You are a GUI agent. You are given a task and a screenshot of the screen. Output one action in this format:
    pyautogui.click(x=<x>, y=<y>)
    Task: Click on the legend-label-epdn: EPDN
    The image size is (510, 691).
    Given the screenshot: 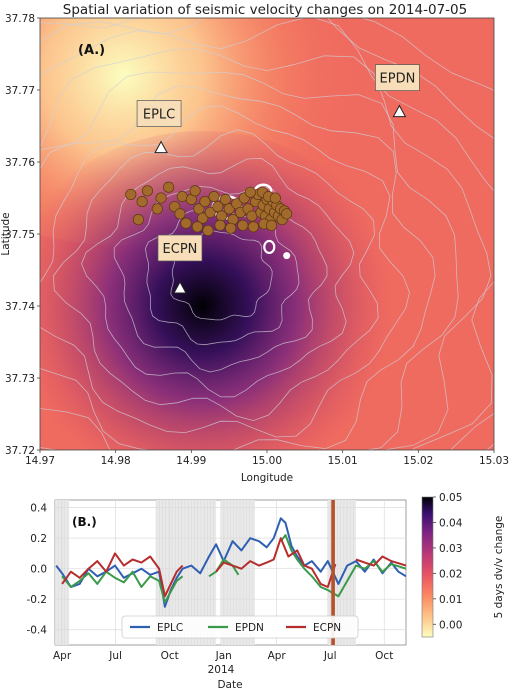 What is the action you would take?
    pyautogui.click(x=249, y=628)
    